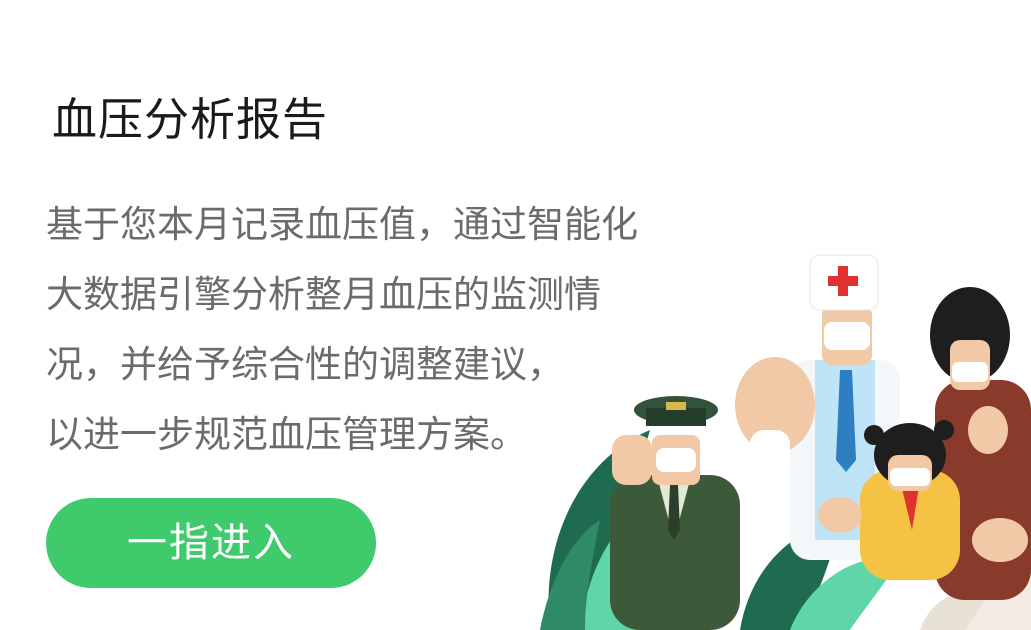  What do you see at coordinates (305, 364) in the screenshot?
I see `description-line: 况，并给予综合性的调整建议，` at bounding box center [305, 364].